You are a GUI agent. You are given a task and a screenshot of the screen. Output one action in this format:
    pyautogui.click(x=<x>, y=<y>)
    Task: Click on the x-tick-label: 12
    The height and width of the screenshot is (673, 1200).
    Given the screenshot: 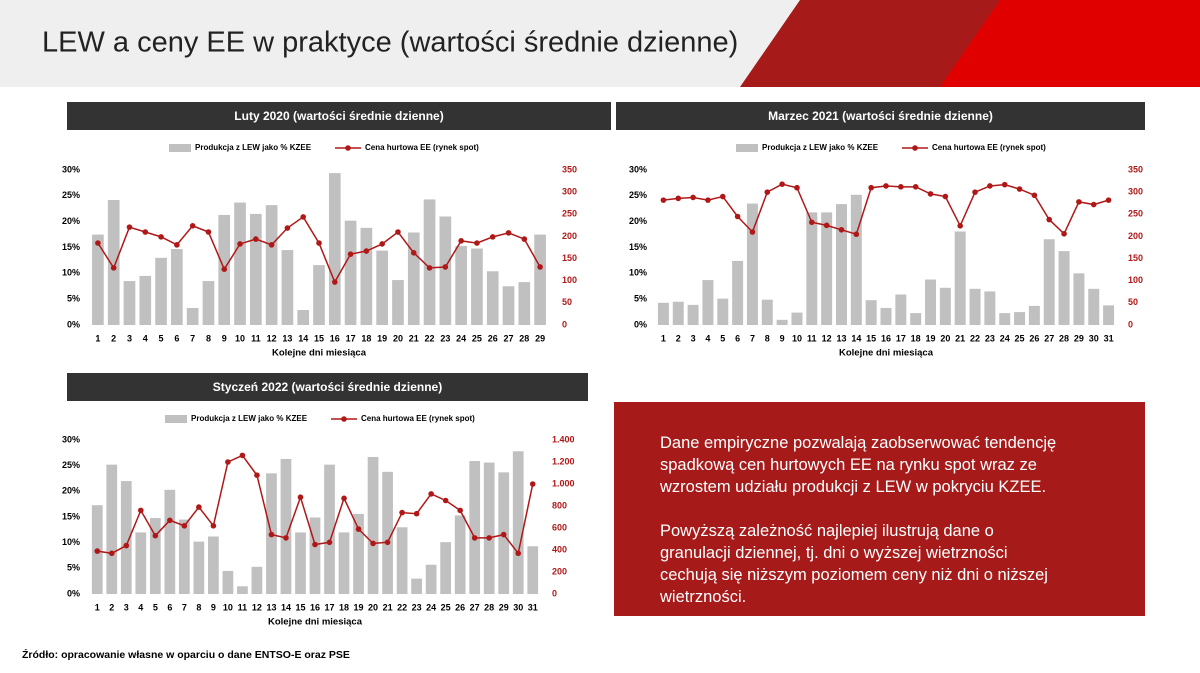 What is the action you would take?
    pyautogui.click(x=827, y=338)
    